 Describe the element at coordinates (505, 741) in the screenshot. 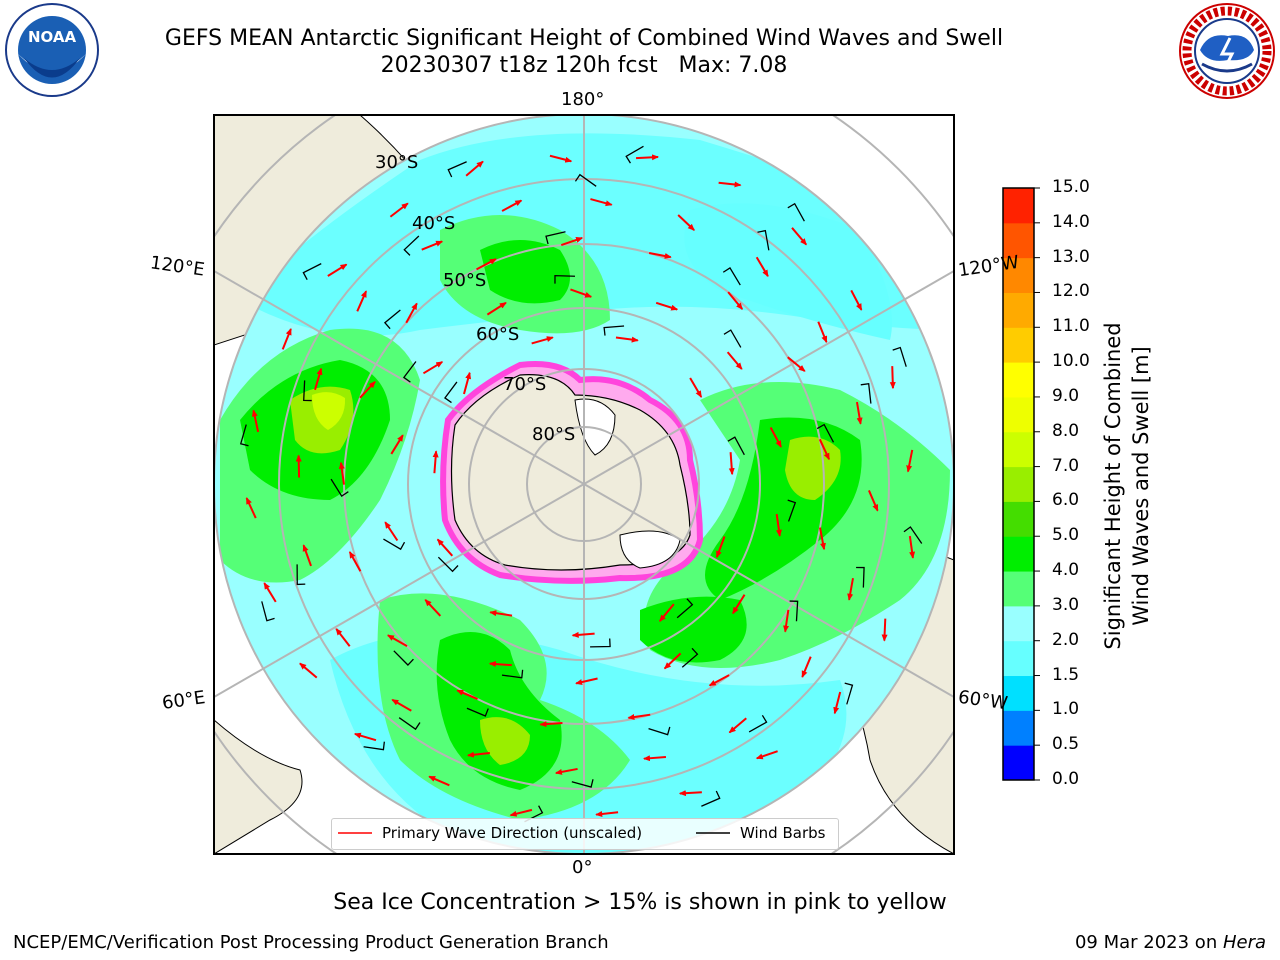

I see `wave-height-5m-south` at that location.